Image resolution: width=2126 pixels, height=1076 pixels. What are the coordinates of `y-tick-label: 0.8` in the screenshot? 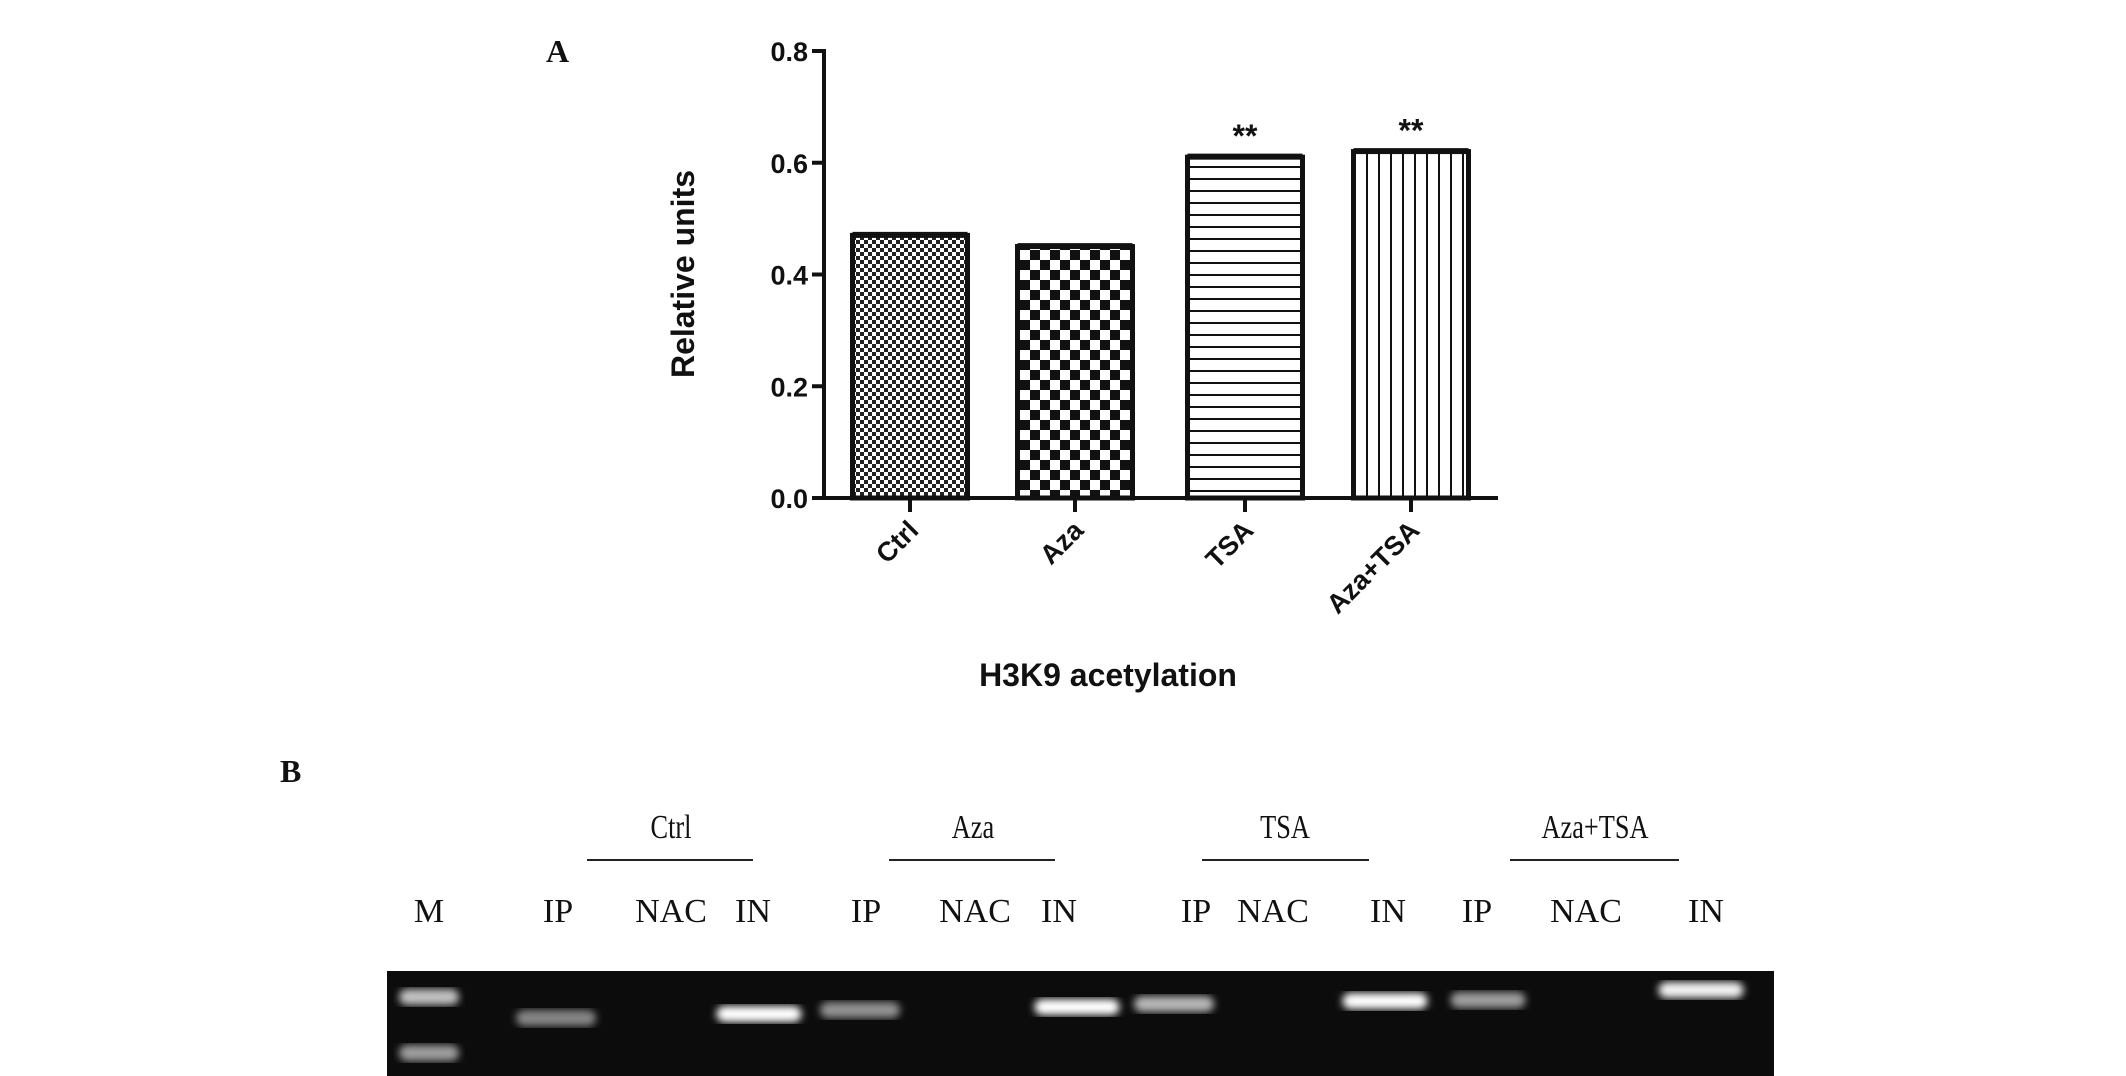 It's located at (789, 52).